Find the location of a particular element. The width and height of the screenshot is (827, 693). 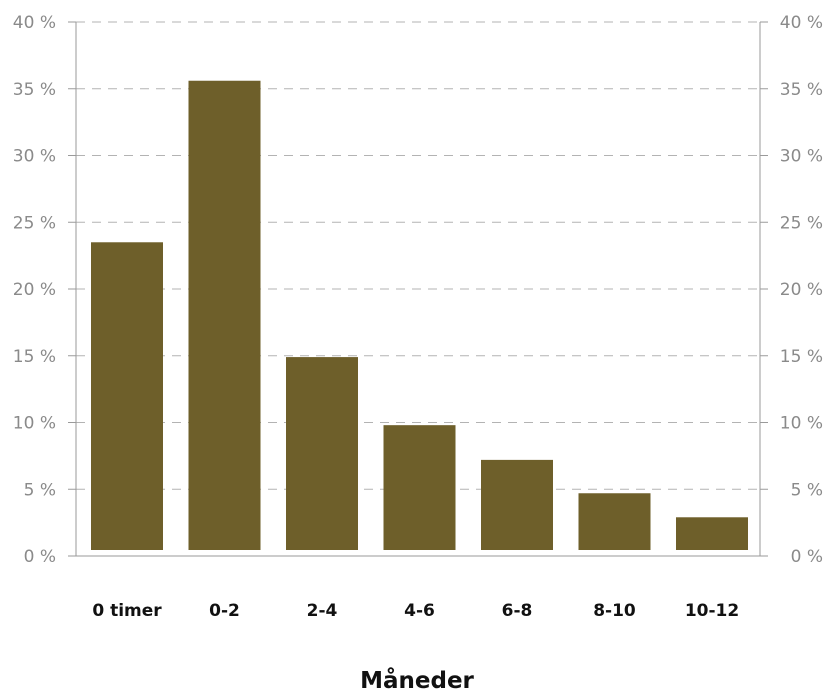

y-tick-label-right: 30 % is located at coordinates (801, 157).